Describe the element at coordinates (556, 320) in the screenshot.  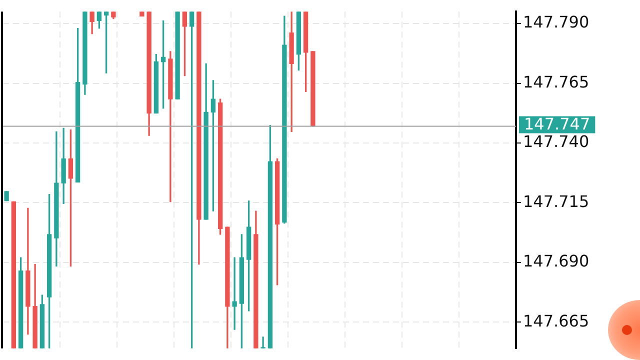
I see `y-tick-label: 147.665` at that location.